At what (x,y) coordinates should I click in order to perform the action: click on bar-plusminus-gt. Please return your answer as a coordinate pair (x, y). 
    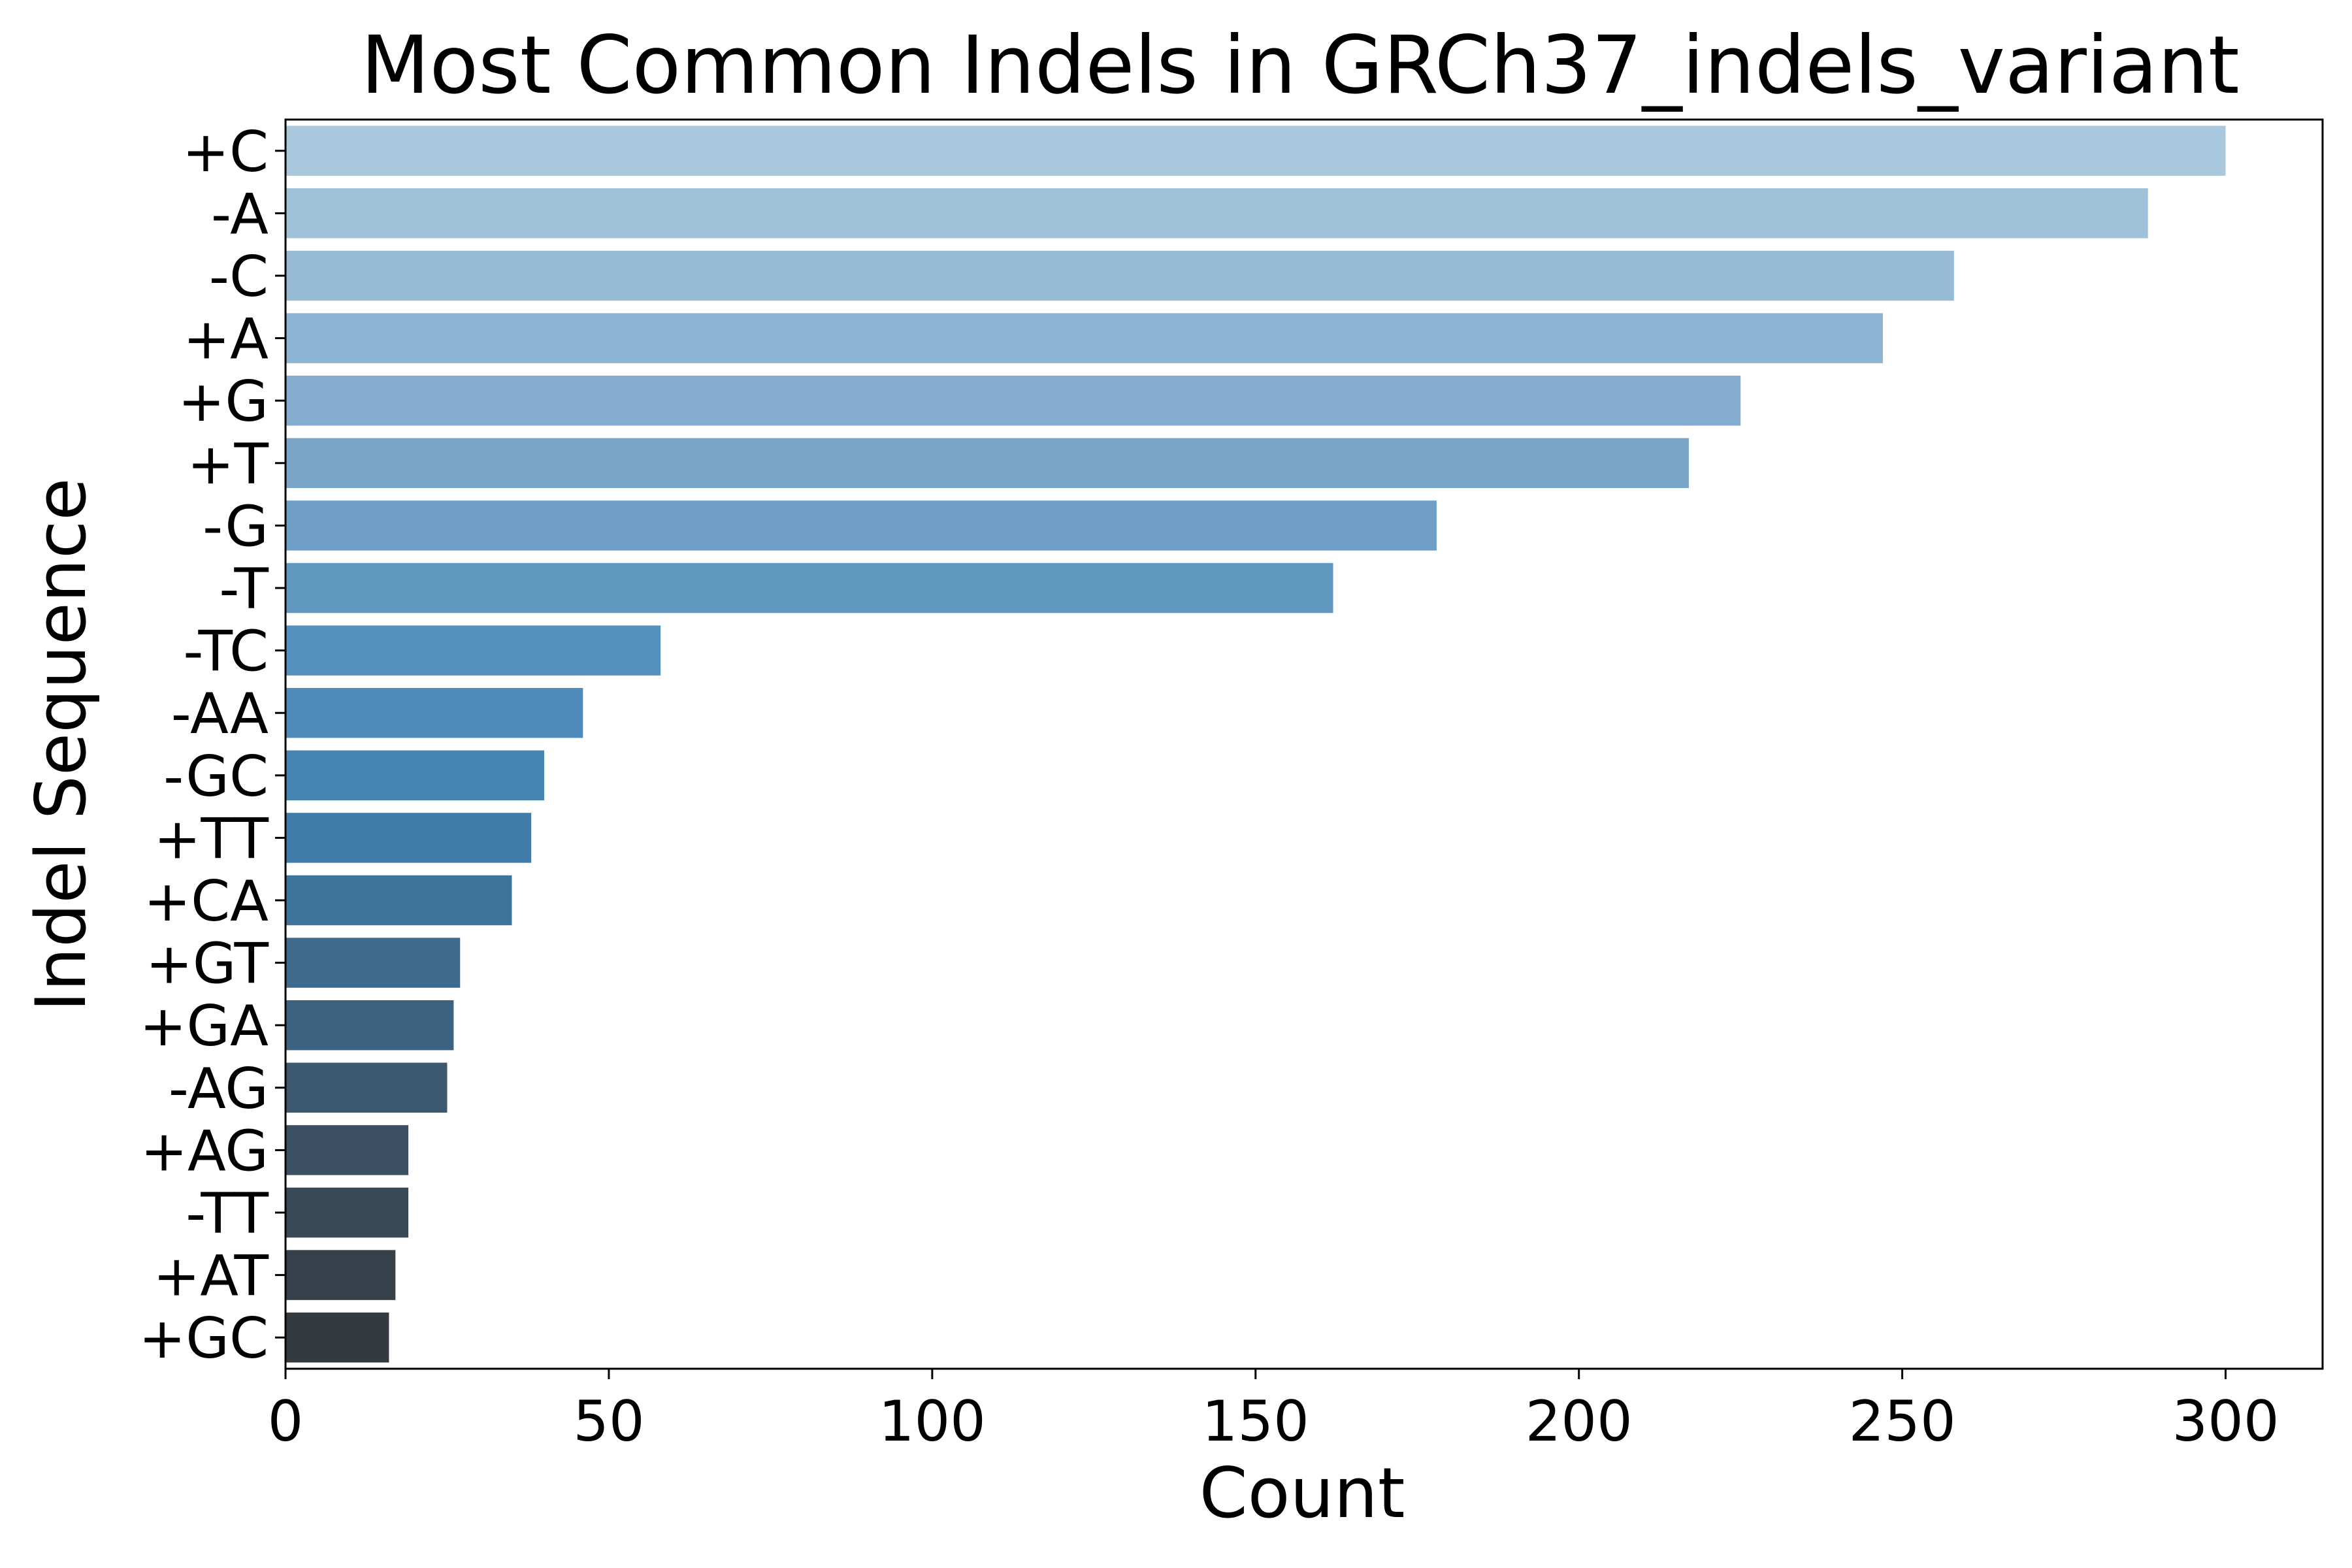
    Looking at the image, I should click on (373, 963).